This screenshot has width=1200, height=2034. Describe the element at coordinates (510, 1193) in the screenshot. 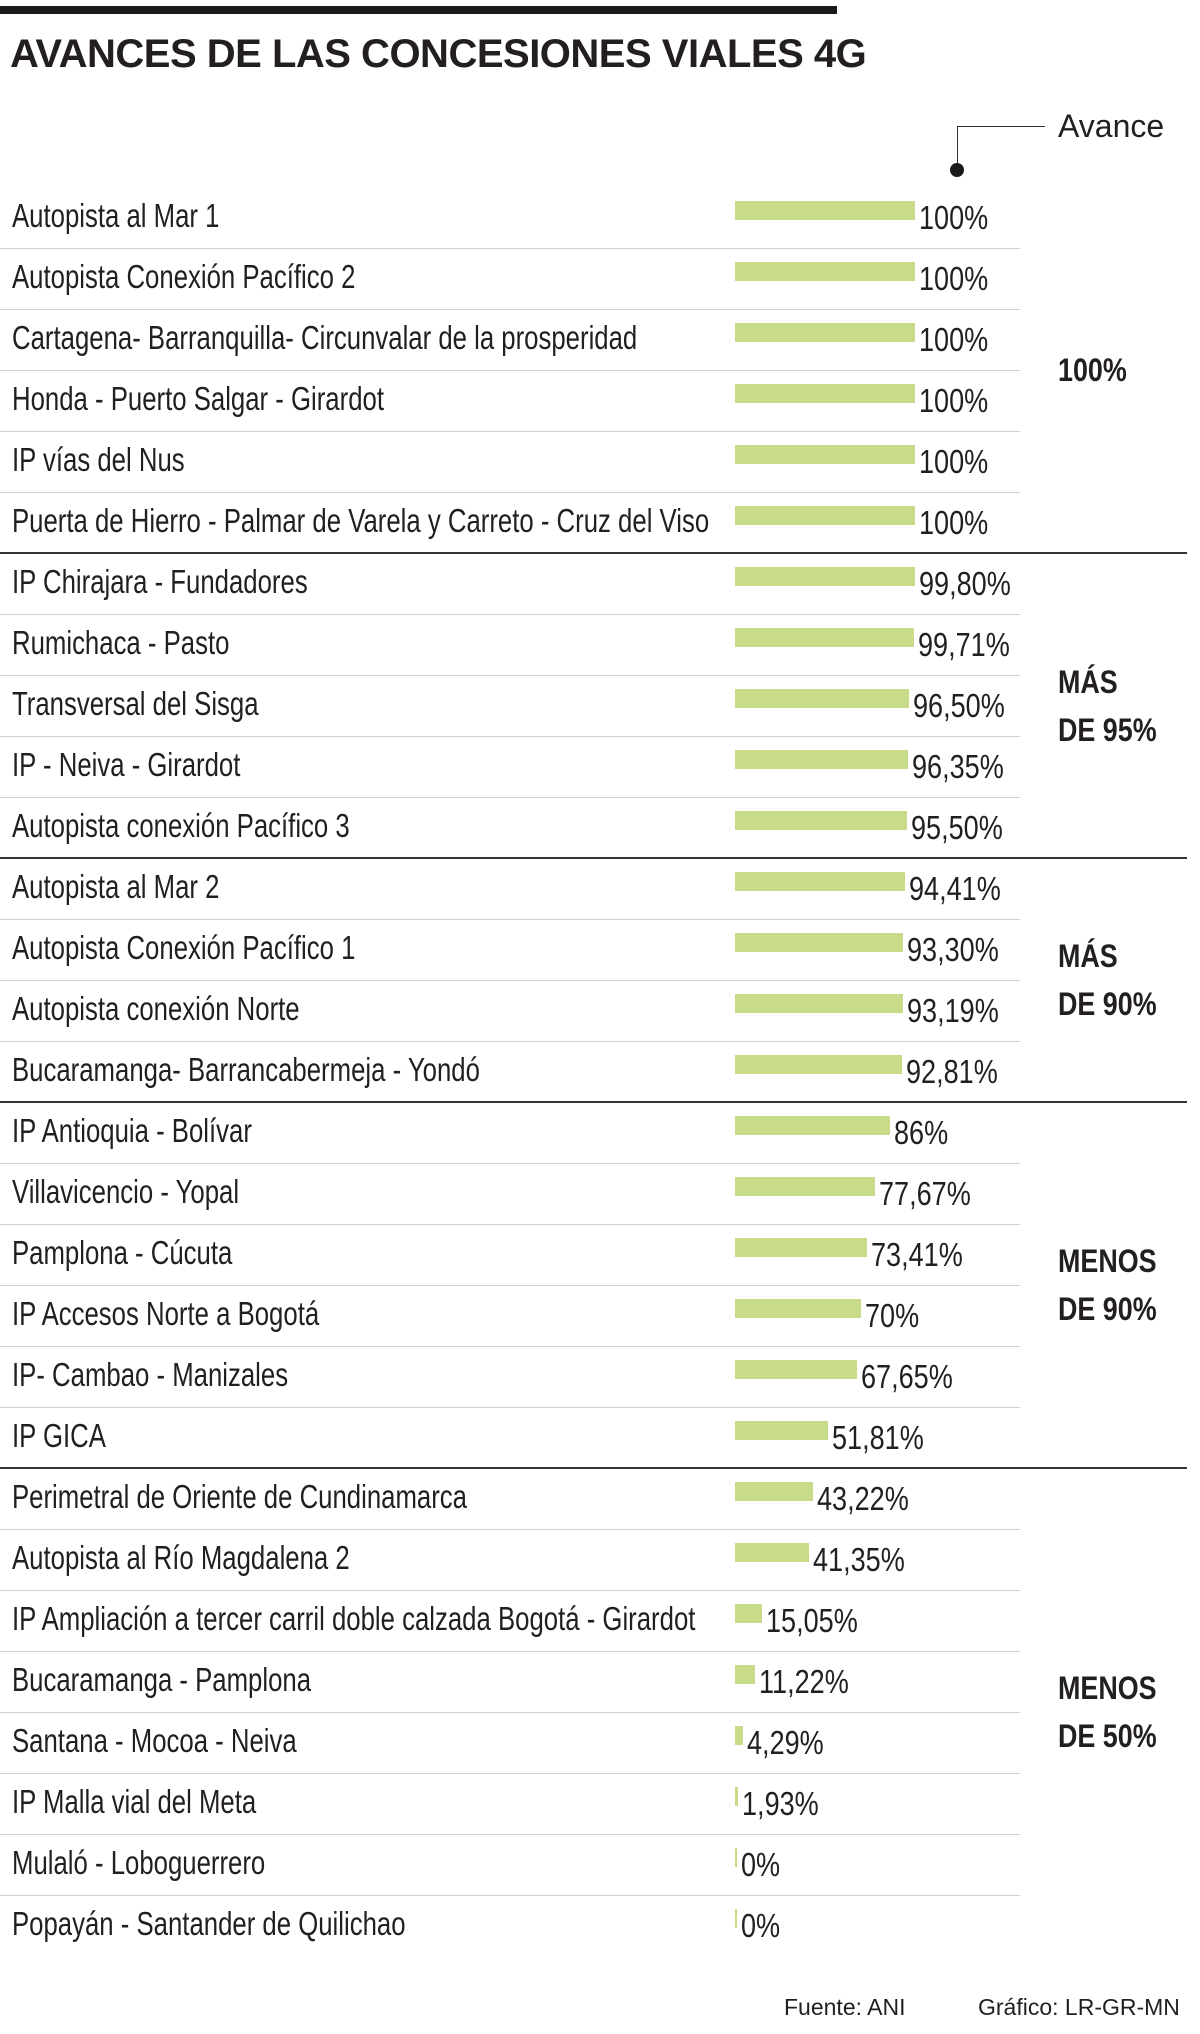

I see `table-row: Villavicencio - Yopal 77,67%` at that location.